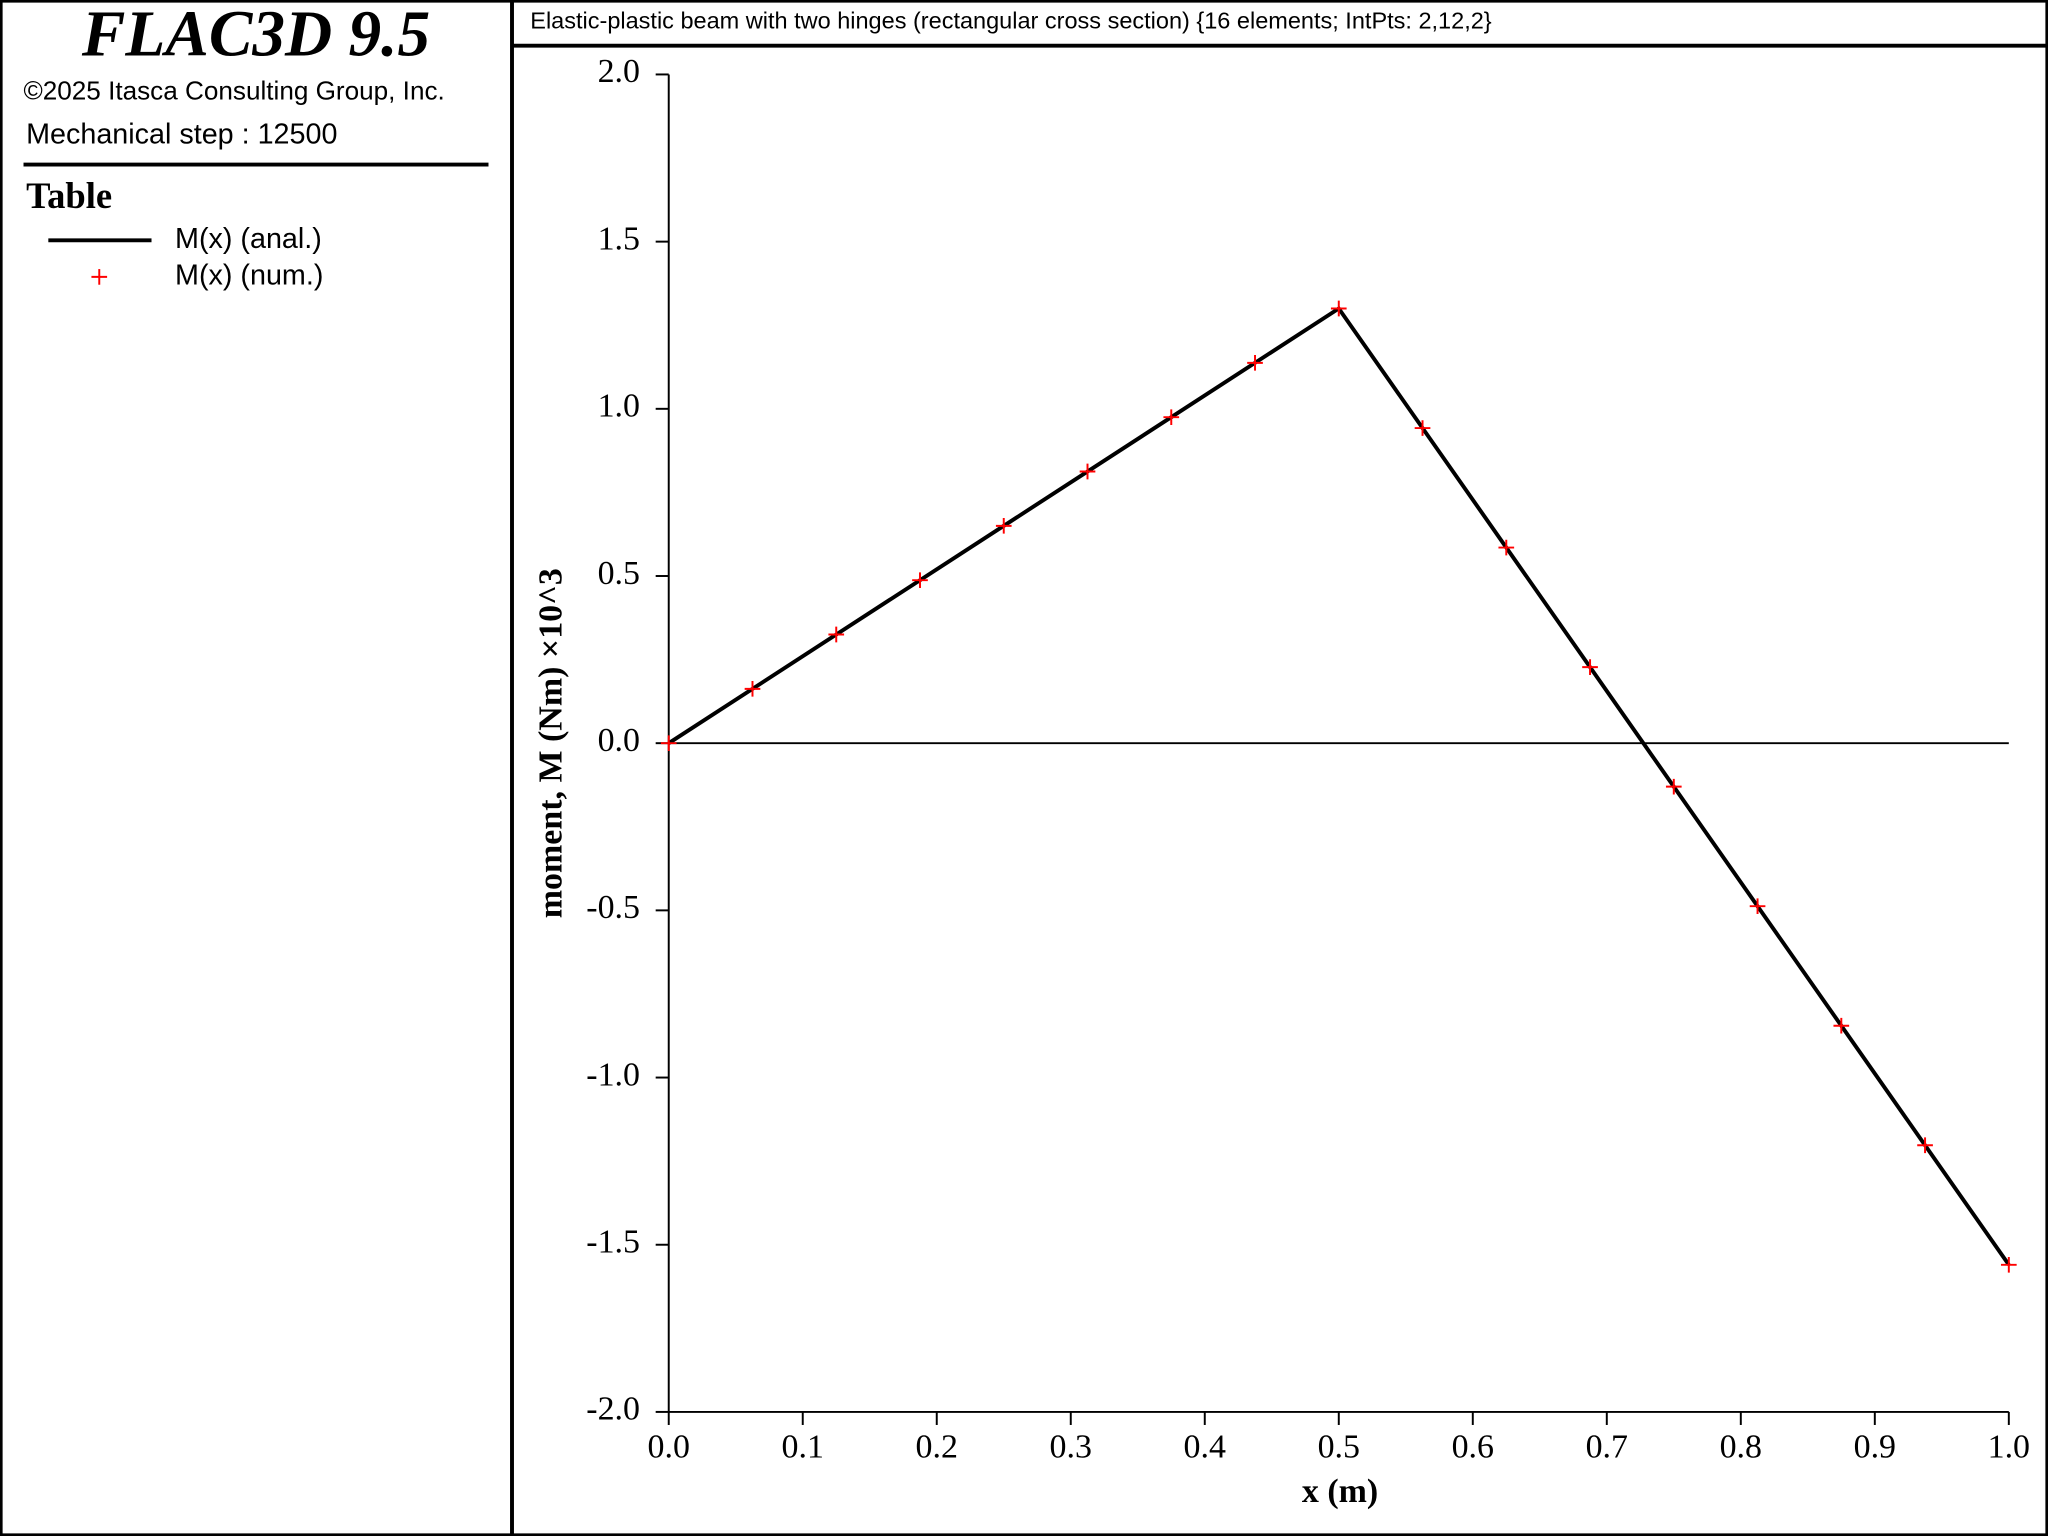 This screenshot has height=1536, width=2048. Describe the element at coordinates (619, 406) in the screenshot. I see `y-tick-label: 1.0` at that location.